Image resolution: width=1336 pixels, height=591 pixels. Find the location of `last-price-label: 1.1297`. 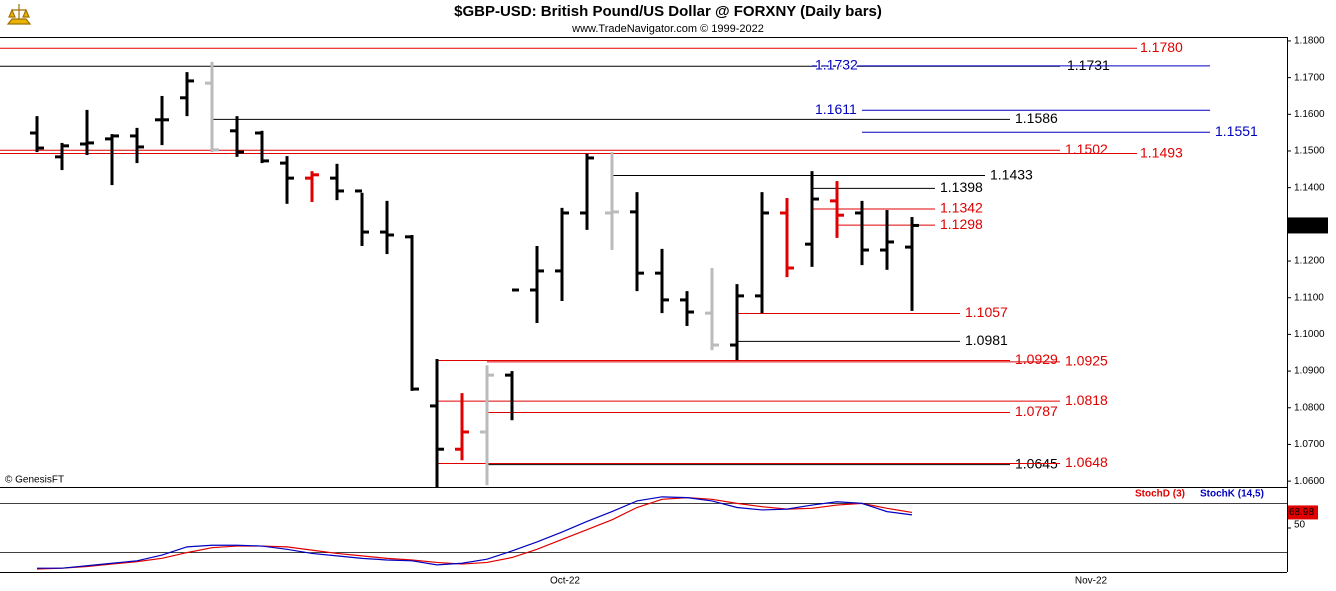

last-price-label: 1.1297 is located at coordinates (1305, 225).